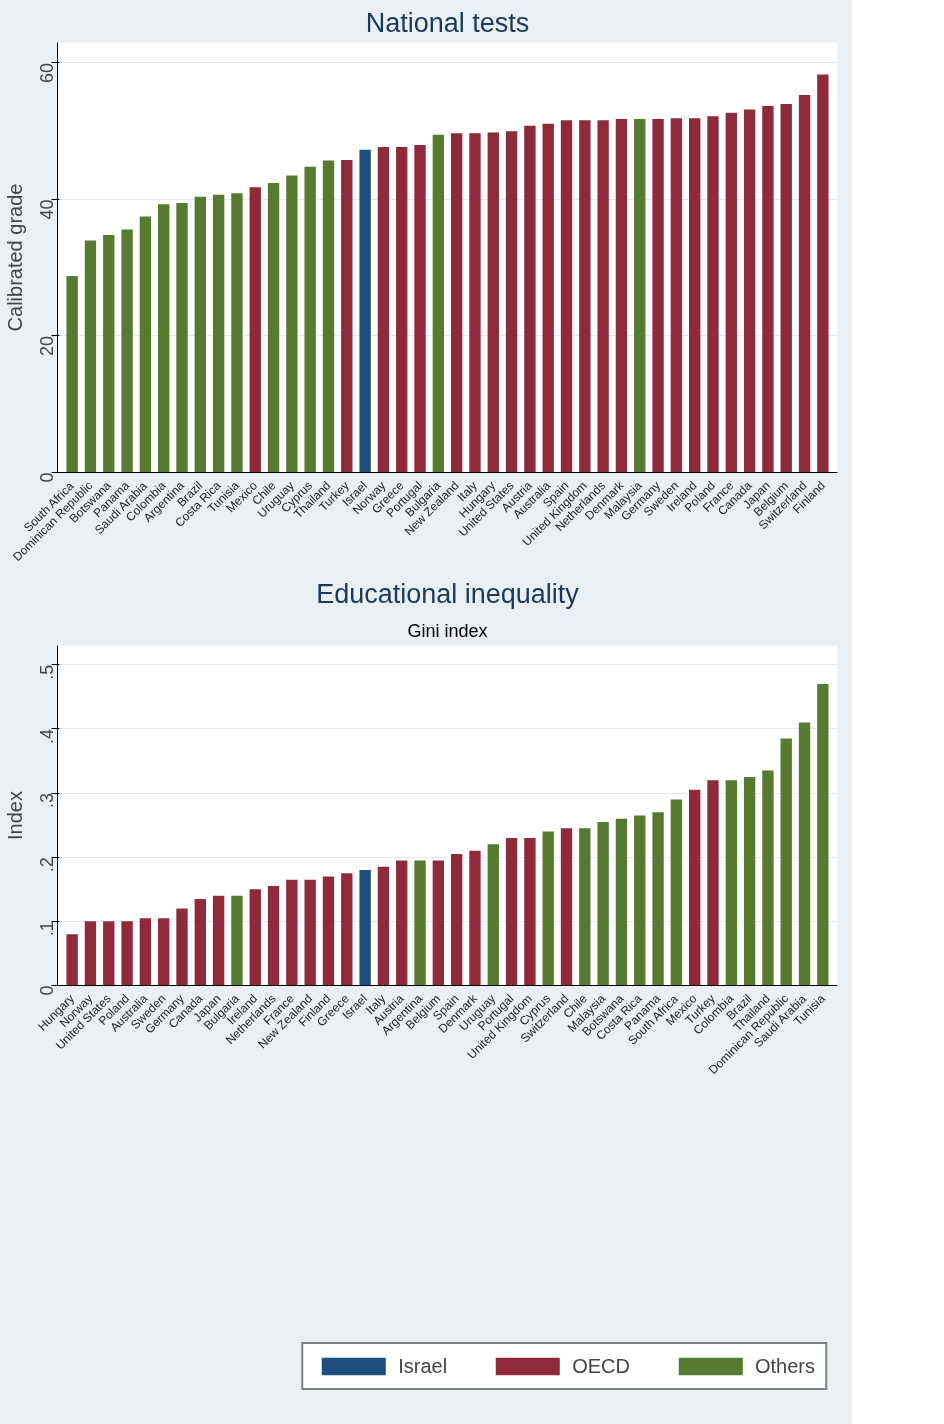  What do you see at coordinates (47, 865) in the screenshot?
I see `y-tick-label: .2` at bounding box center [47, 865].